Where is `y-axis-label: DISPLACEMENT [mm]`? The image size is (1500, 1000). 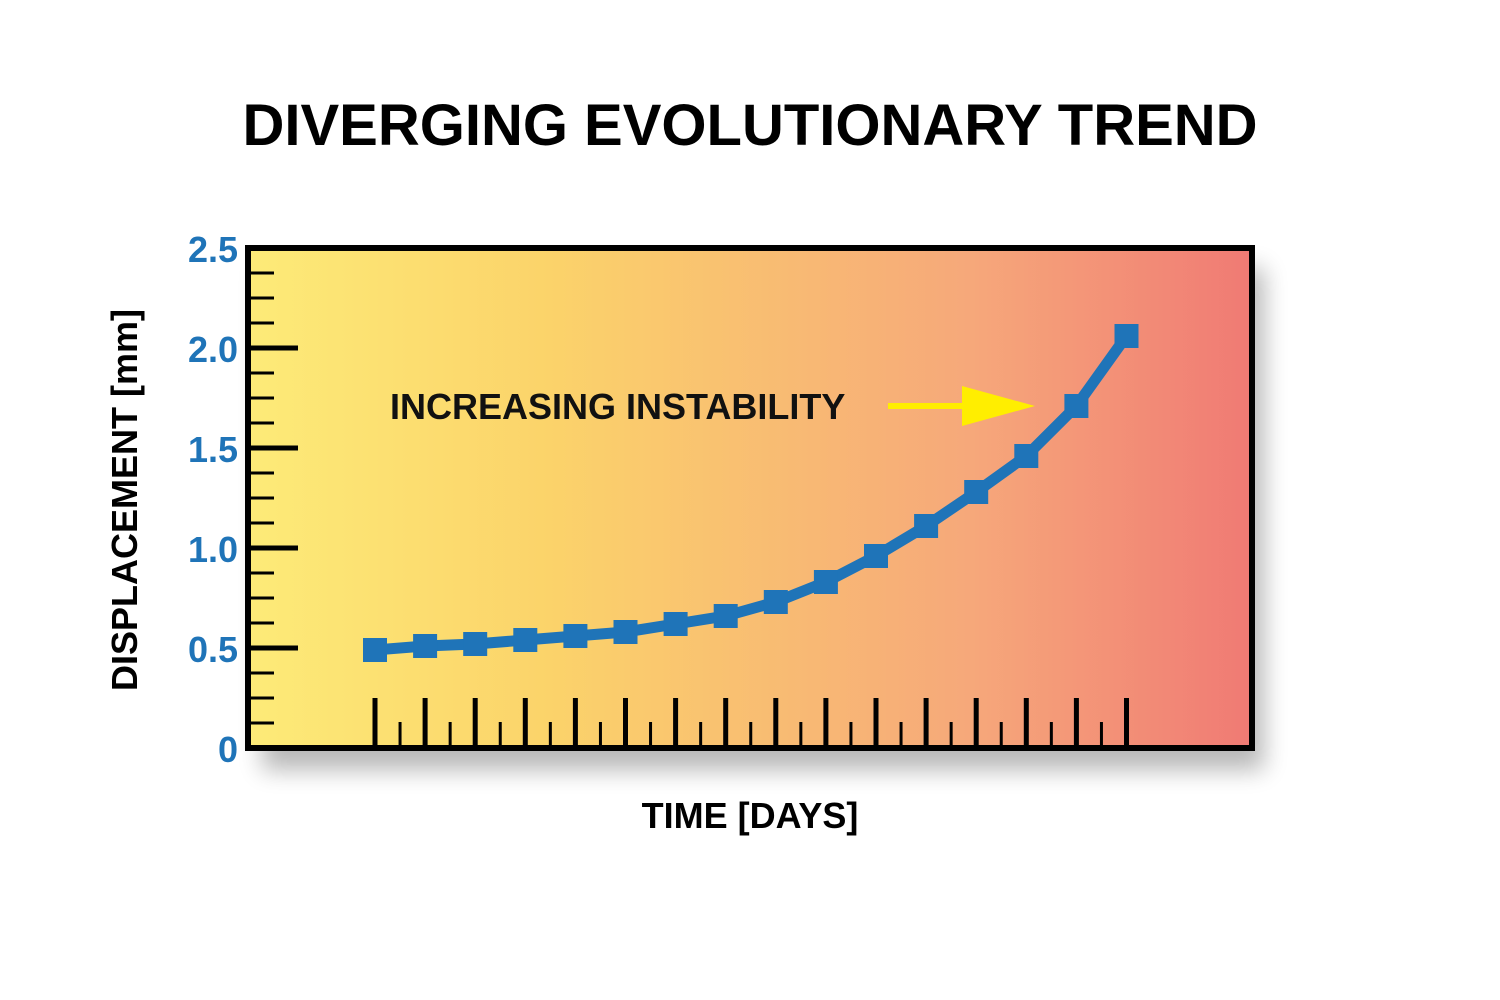 y-axis-label: DISPLACEMENT [mm] is located at coordinates (124, 500).